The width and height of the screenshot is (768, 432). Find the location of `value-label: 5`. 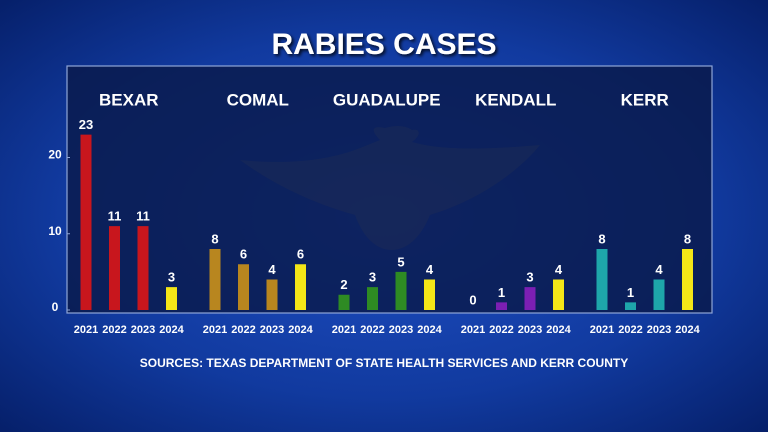

value-label: 5 is located at coordinates (400, 261).